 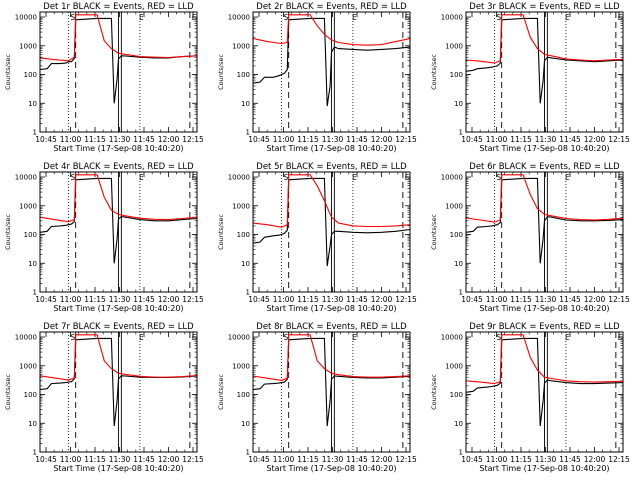 What do you see at coordinates (544, 7) in the screenshot?
I see `panel-title: Det 3r BLACK = Events, RED = LLD` at bounding box center [544, 7].